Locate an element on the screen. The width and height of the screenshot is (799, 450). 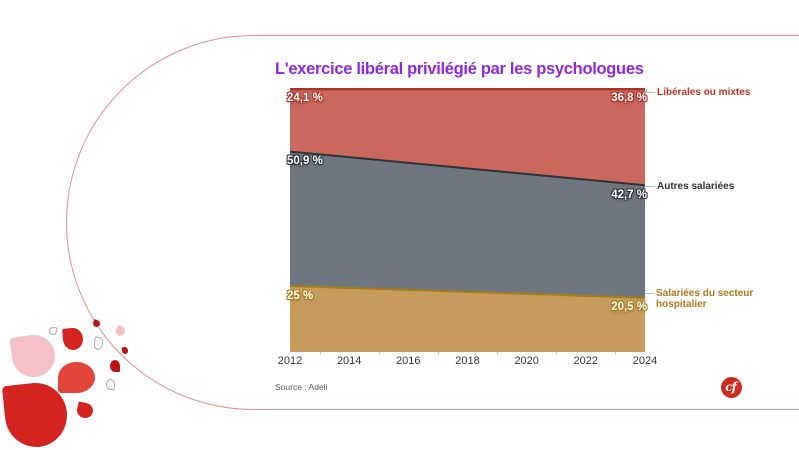
value-label: 36,8 % is located at coordinates (629, 98).